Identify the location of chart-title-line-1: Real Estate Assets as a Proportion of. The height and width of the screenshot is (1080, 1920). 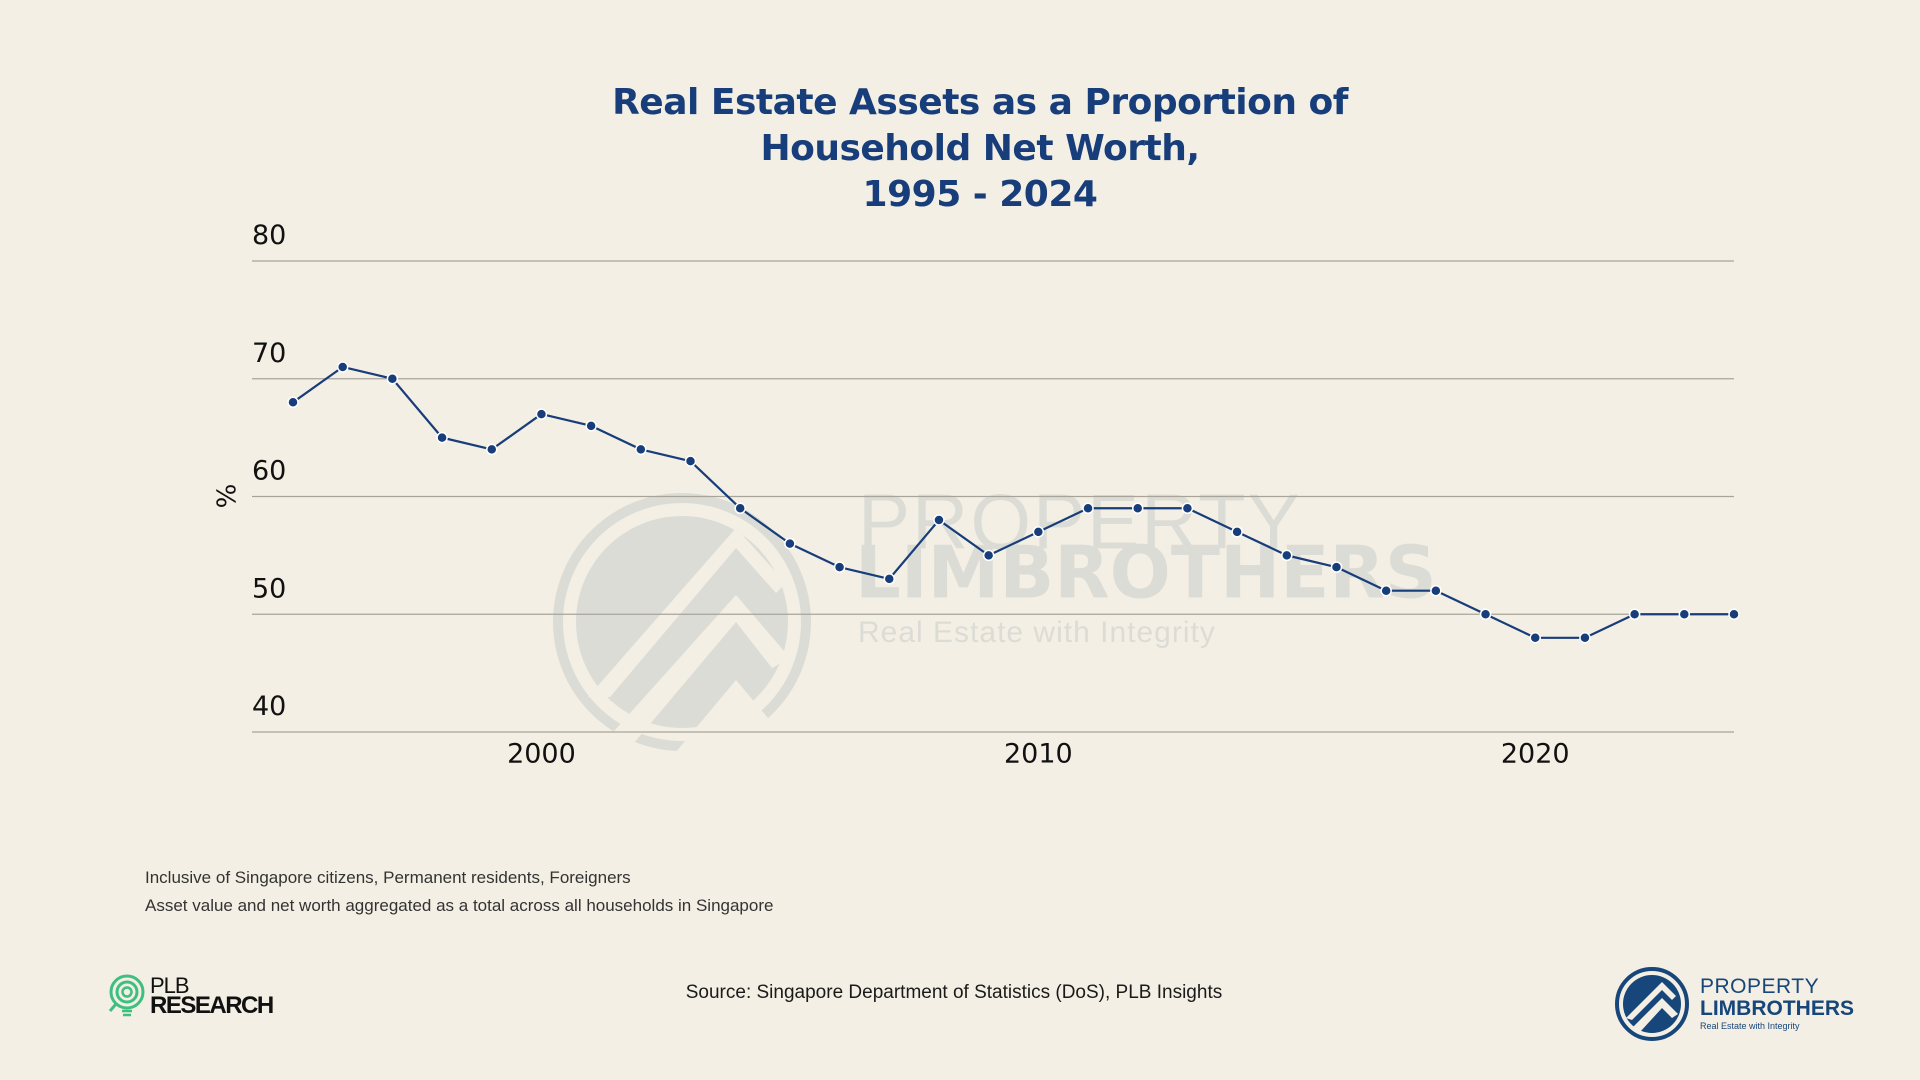
(980, 102).